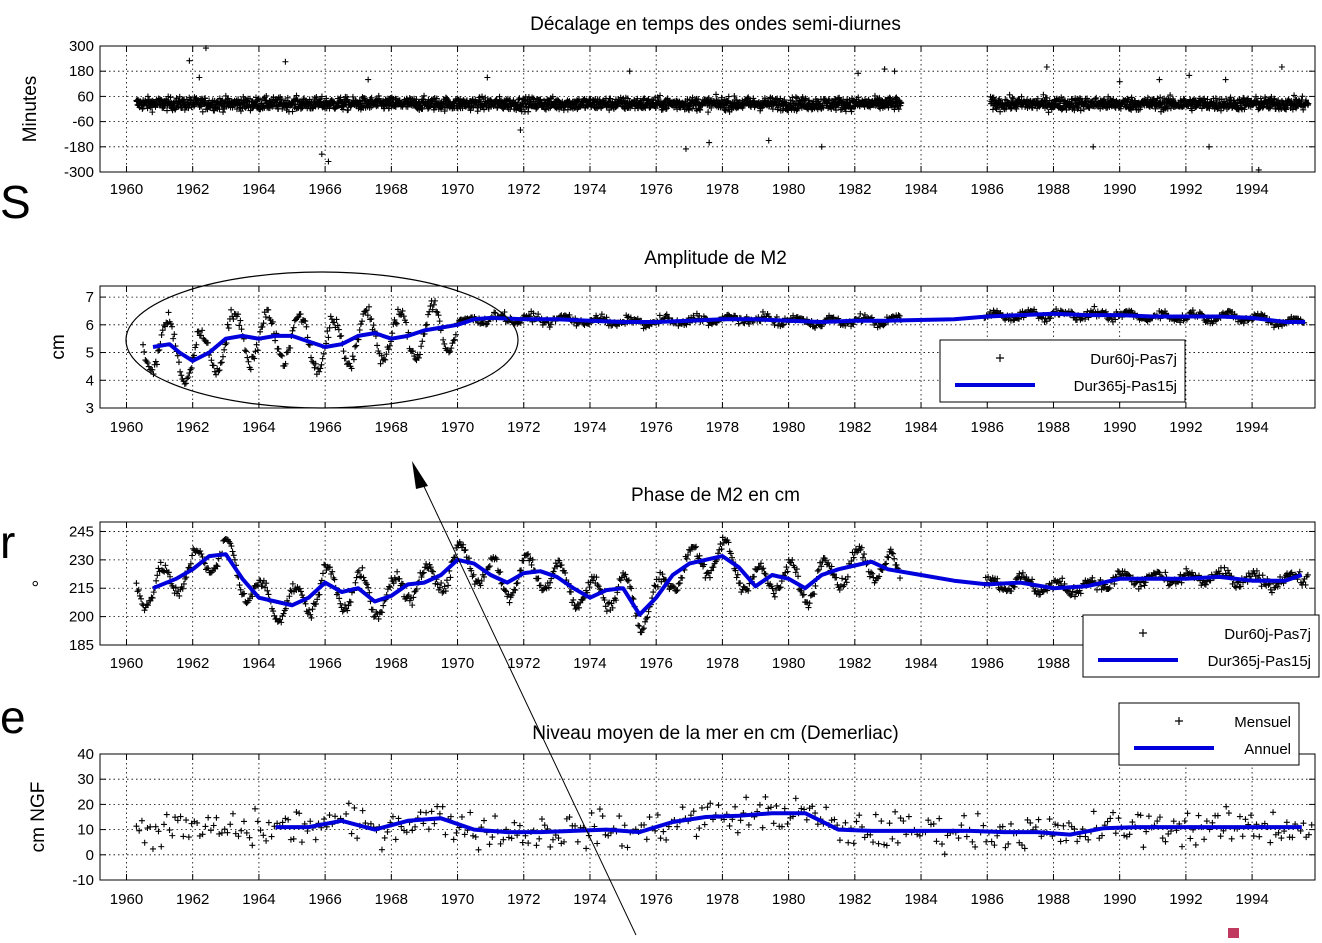 This screenshot has width=1322, height=943. What do you see at coordinates (715, 495) in the screenshot?
I see `chart-title: Phase de M2 en cm` at bounding box center [715, 495].